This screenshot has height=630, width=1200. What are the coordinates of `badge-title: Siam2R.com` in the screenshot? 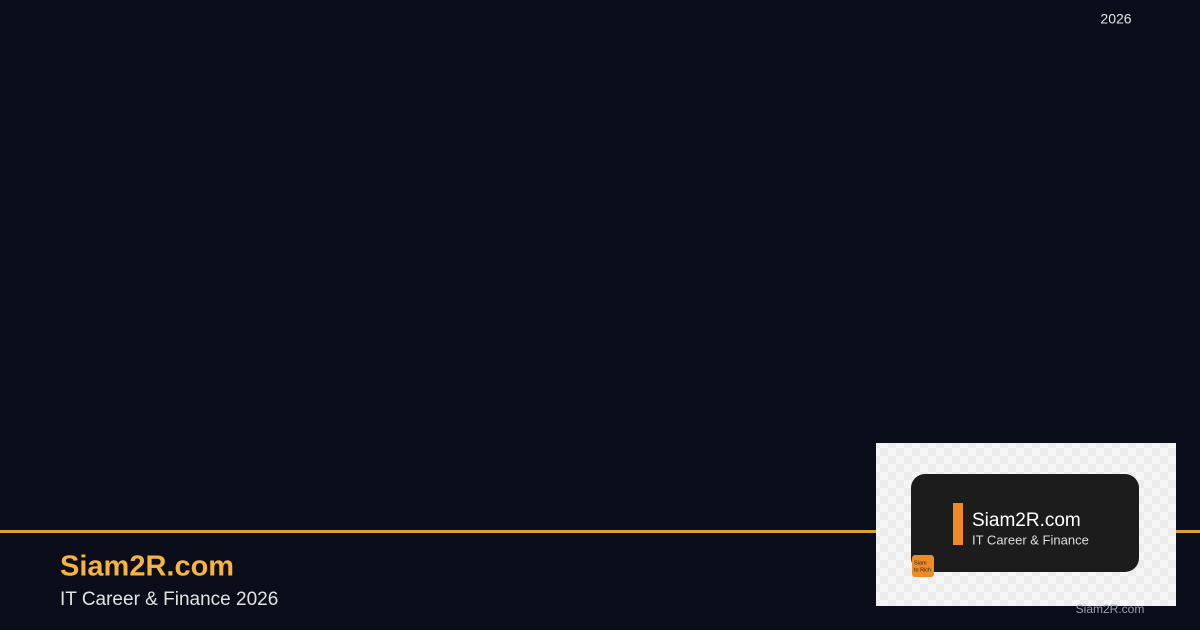 It's located at (1026, 520).